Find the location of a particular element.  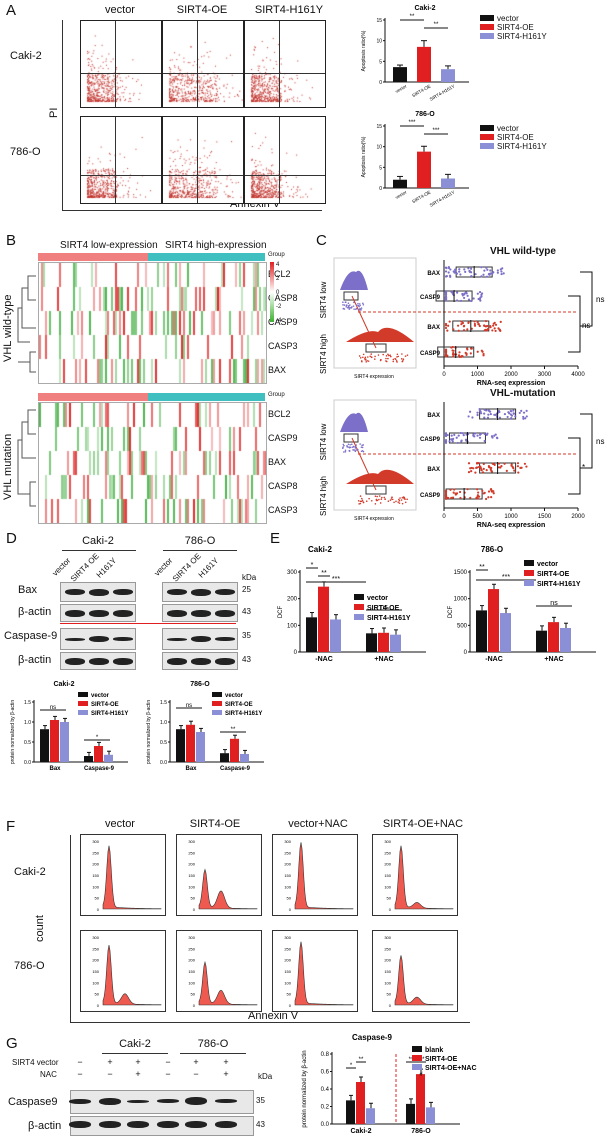

f-y-tick: 0 is located at coordinates (194, 1005).